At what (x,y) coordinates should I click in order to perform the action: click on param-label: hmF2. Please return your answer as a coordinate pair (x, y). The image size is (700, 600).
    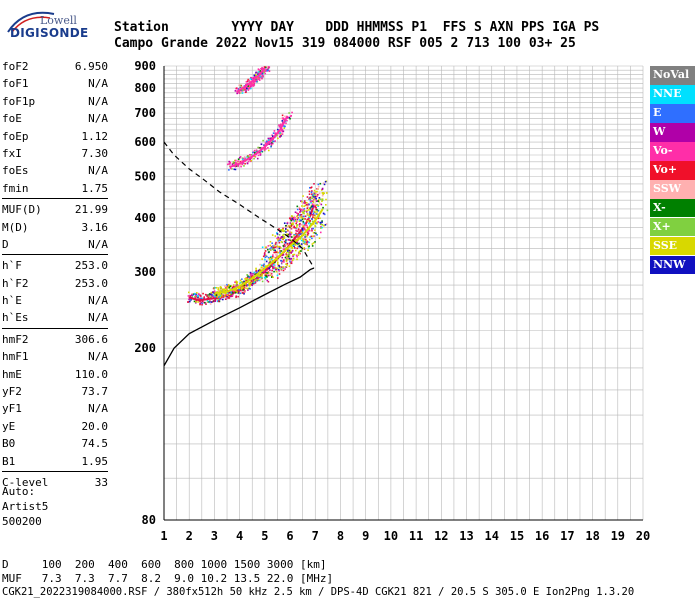
    Looking at the image, I should click on (15, 339).